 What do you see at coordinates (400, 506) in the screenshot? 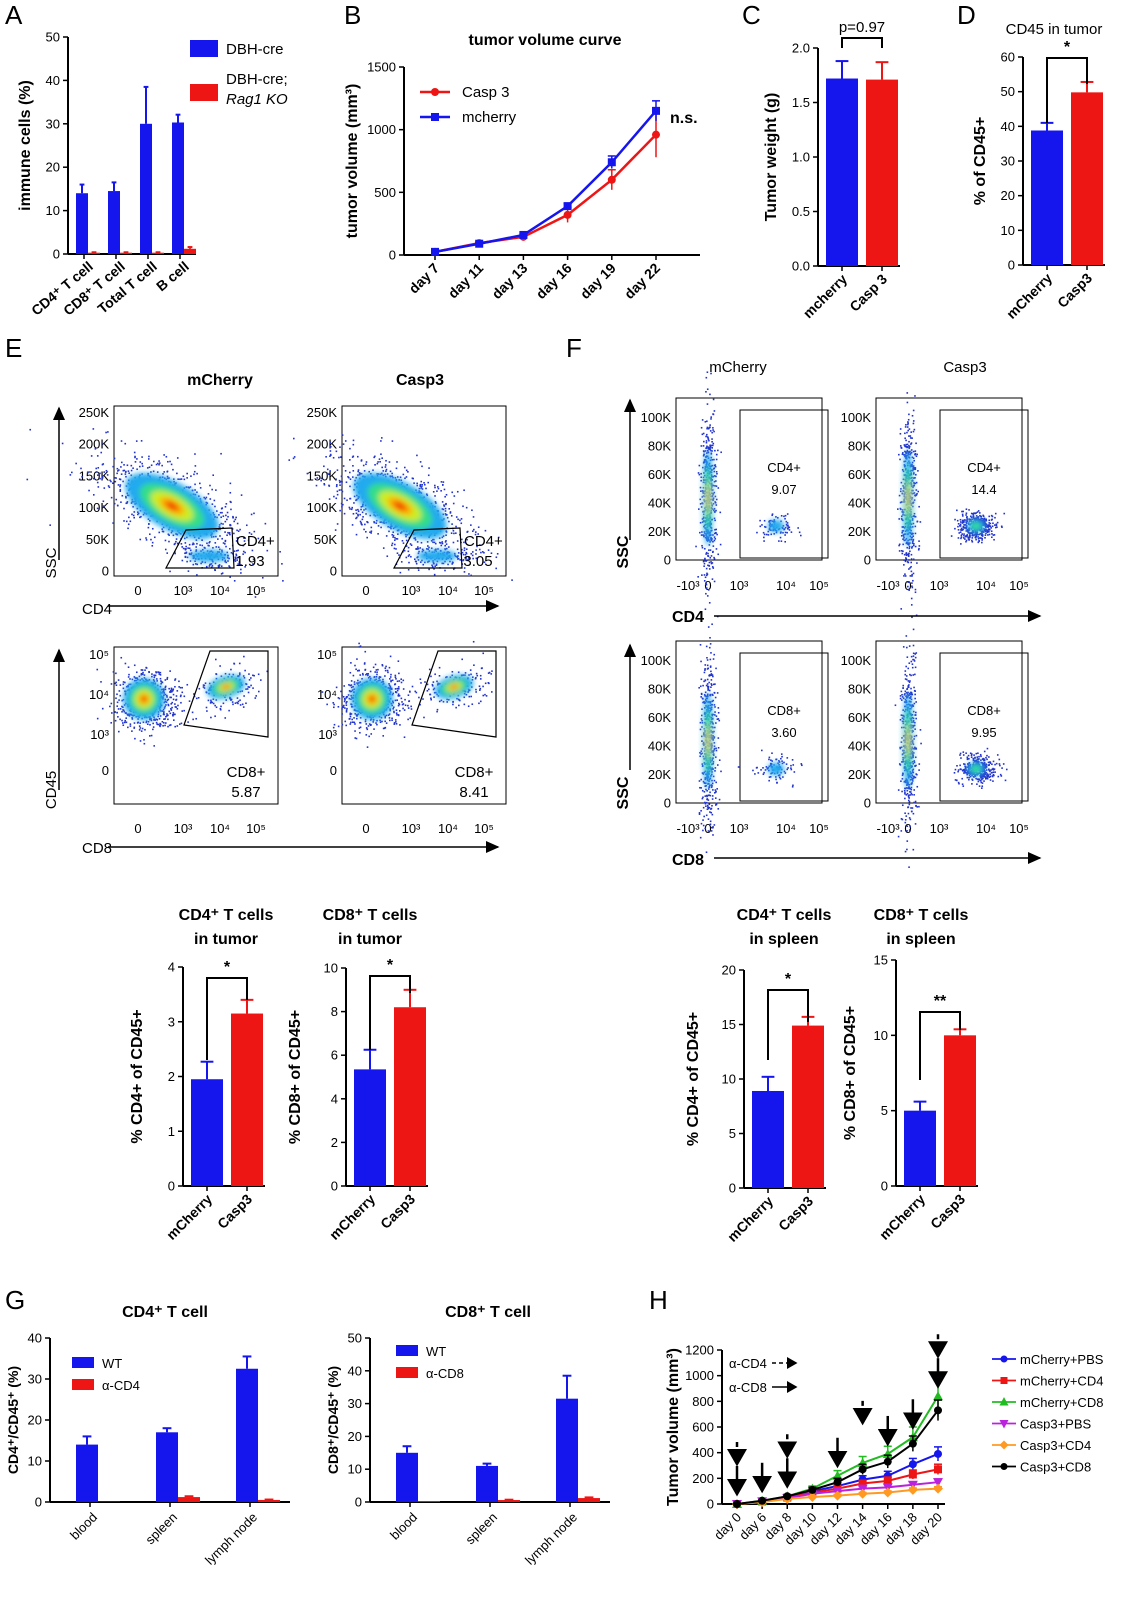
I see `density-core` at bounding box center [400, 506].